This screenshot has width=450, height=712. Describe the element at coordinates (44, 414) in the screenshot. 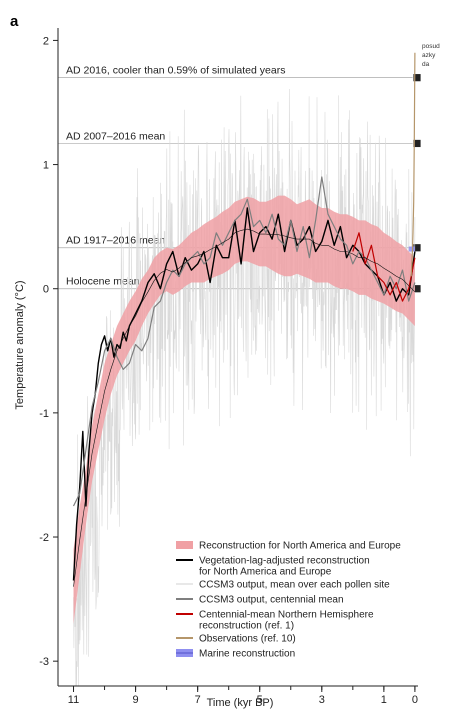

I see `y-tick-label-2: -1` at that location.